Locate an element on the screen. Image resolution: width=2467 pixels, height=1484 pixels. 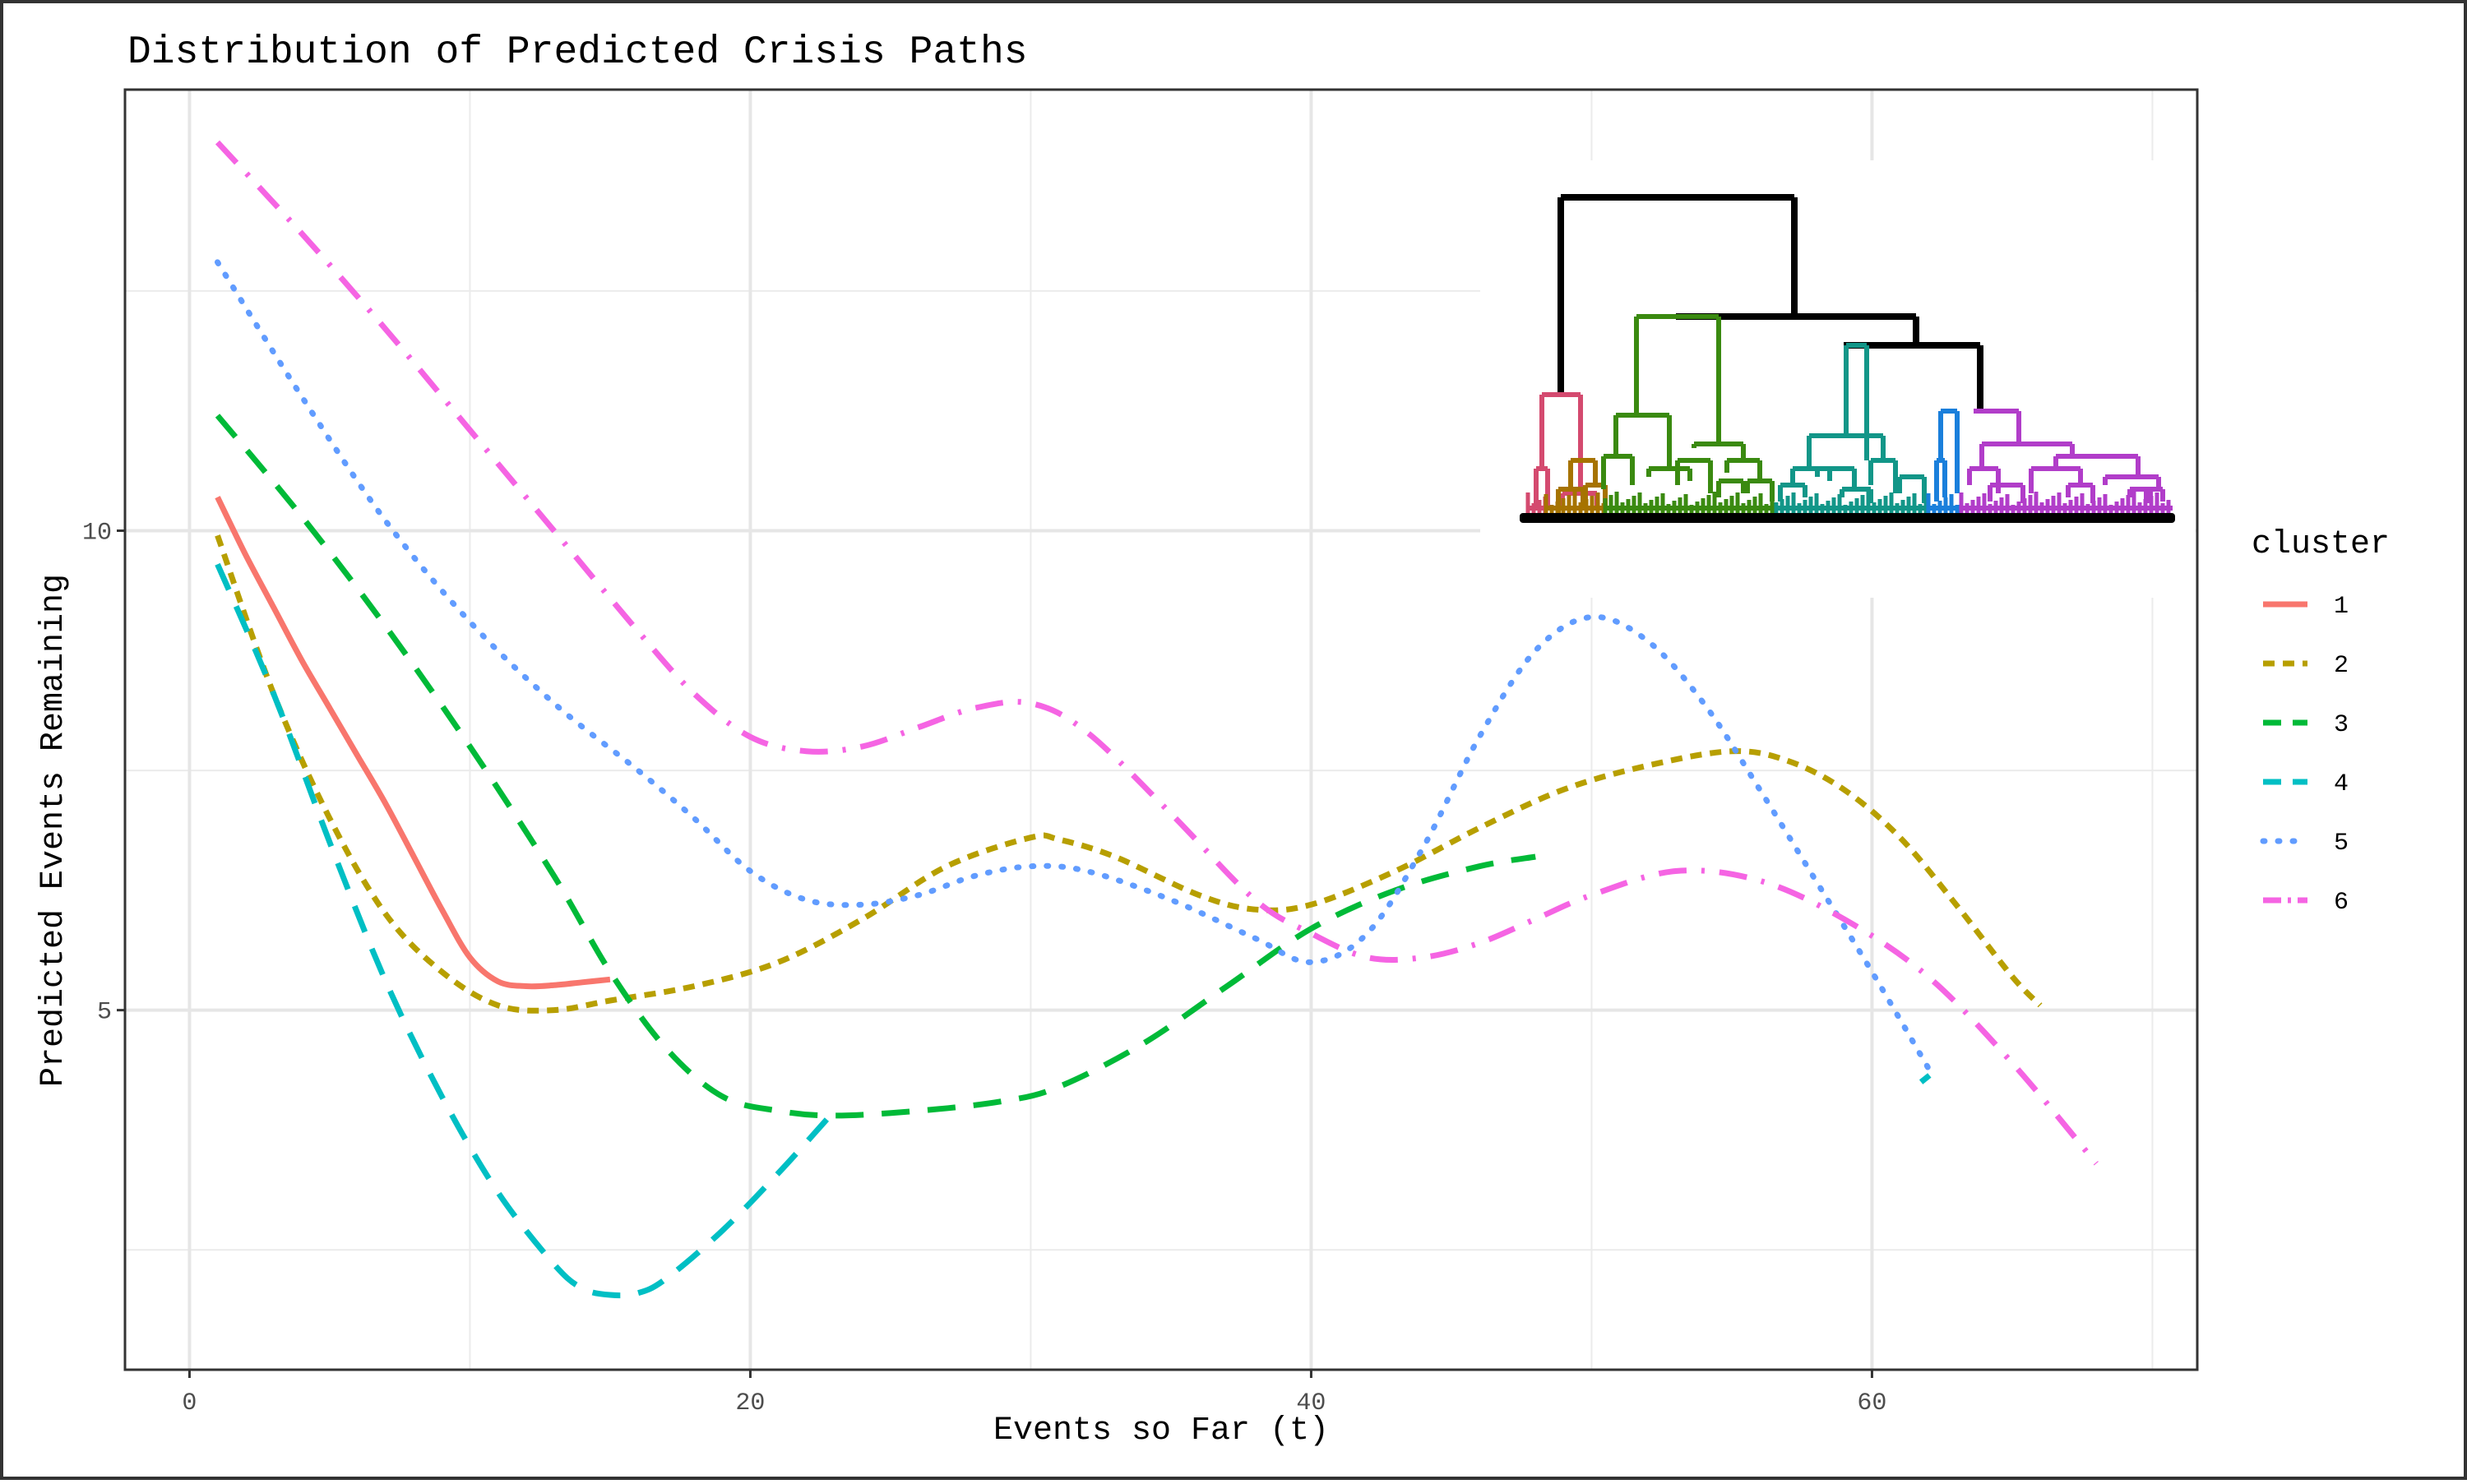
inset-dendrogram is located at coordinates (1838, 379).